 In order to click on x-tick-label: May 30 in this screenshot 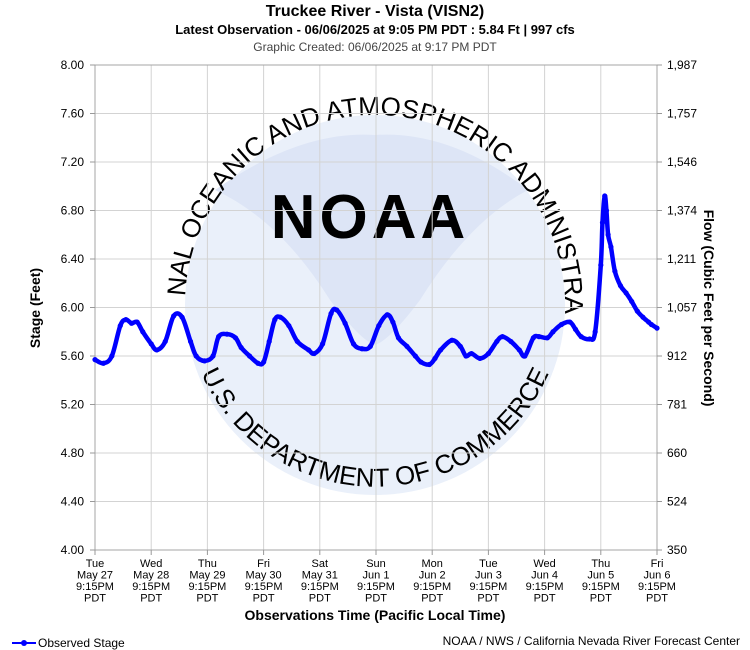, I will do `click(264, 576)`.